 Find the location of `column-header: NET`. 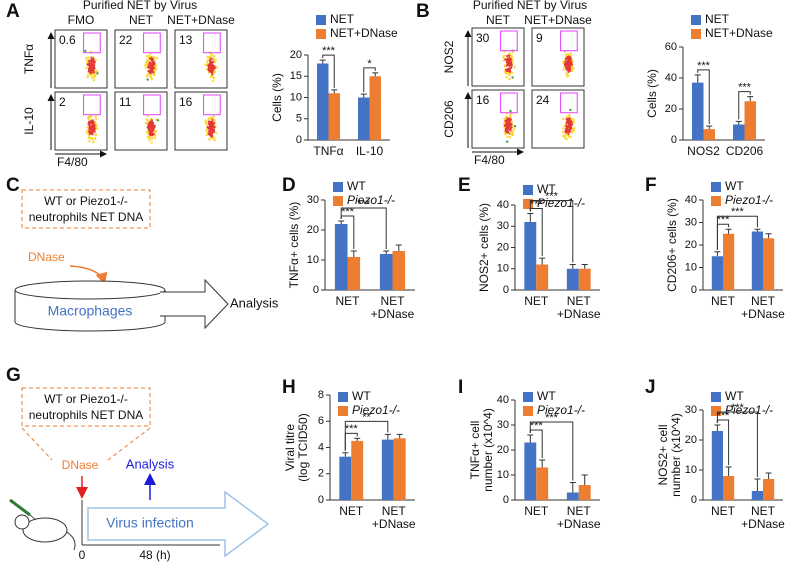

column-header: NET is located at coordinates (498, 20).